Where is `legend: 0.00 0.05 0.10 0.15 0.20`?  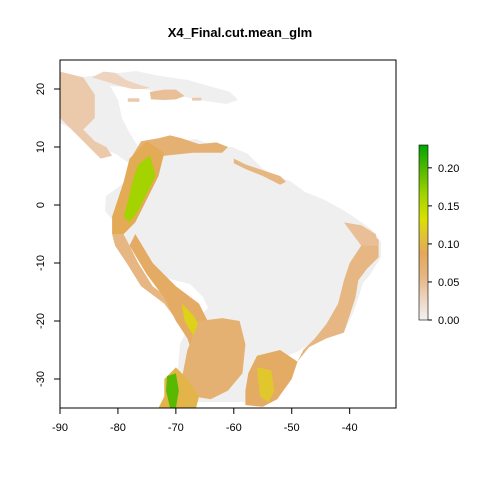 legend: 0.00 0.05 0.10 0.15 0.20 is located at coordinates (438, 235).